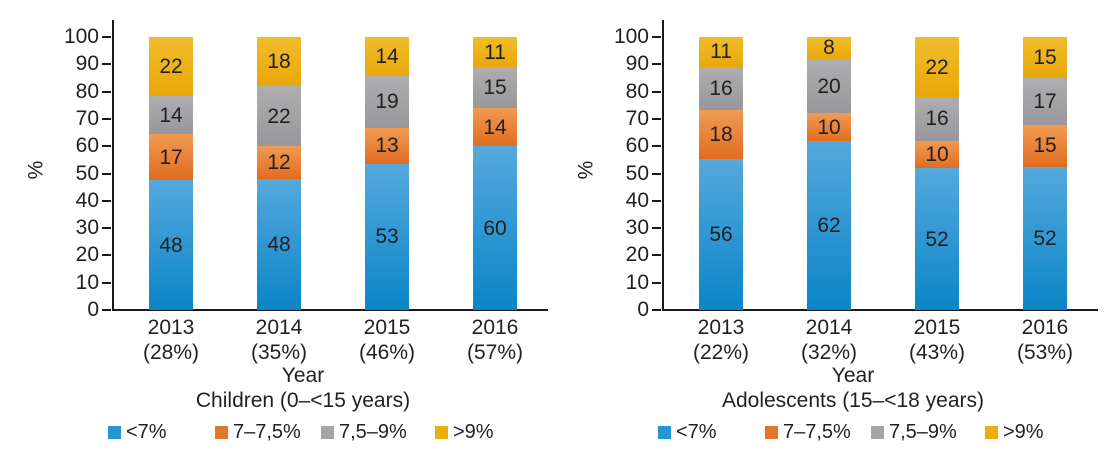  I want to click on bar-segment: 10, so click(829, 127).